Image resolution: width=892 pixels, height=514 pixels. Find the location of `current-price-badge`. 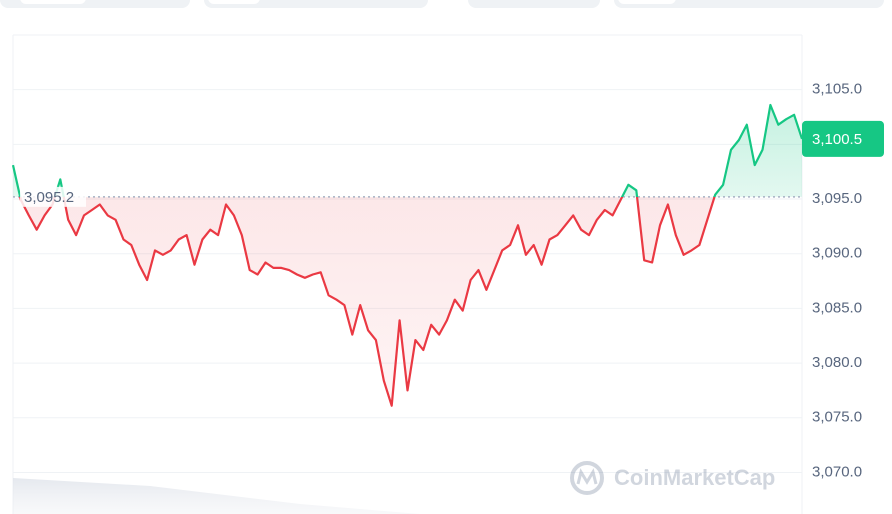

current-price-badge is located at coordinates (843, 138).